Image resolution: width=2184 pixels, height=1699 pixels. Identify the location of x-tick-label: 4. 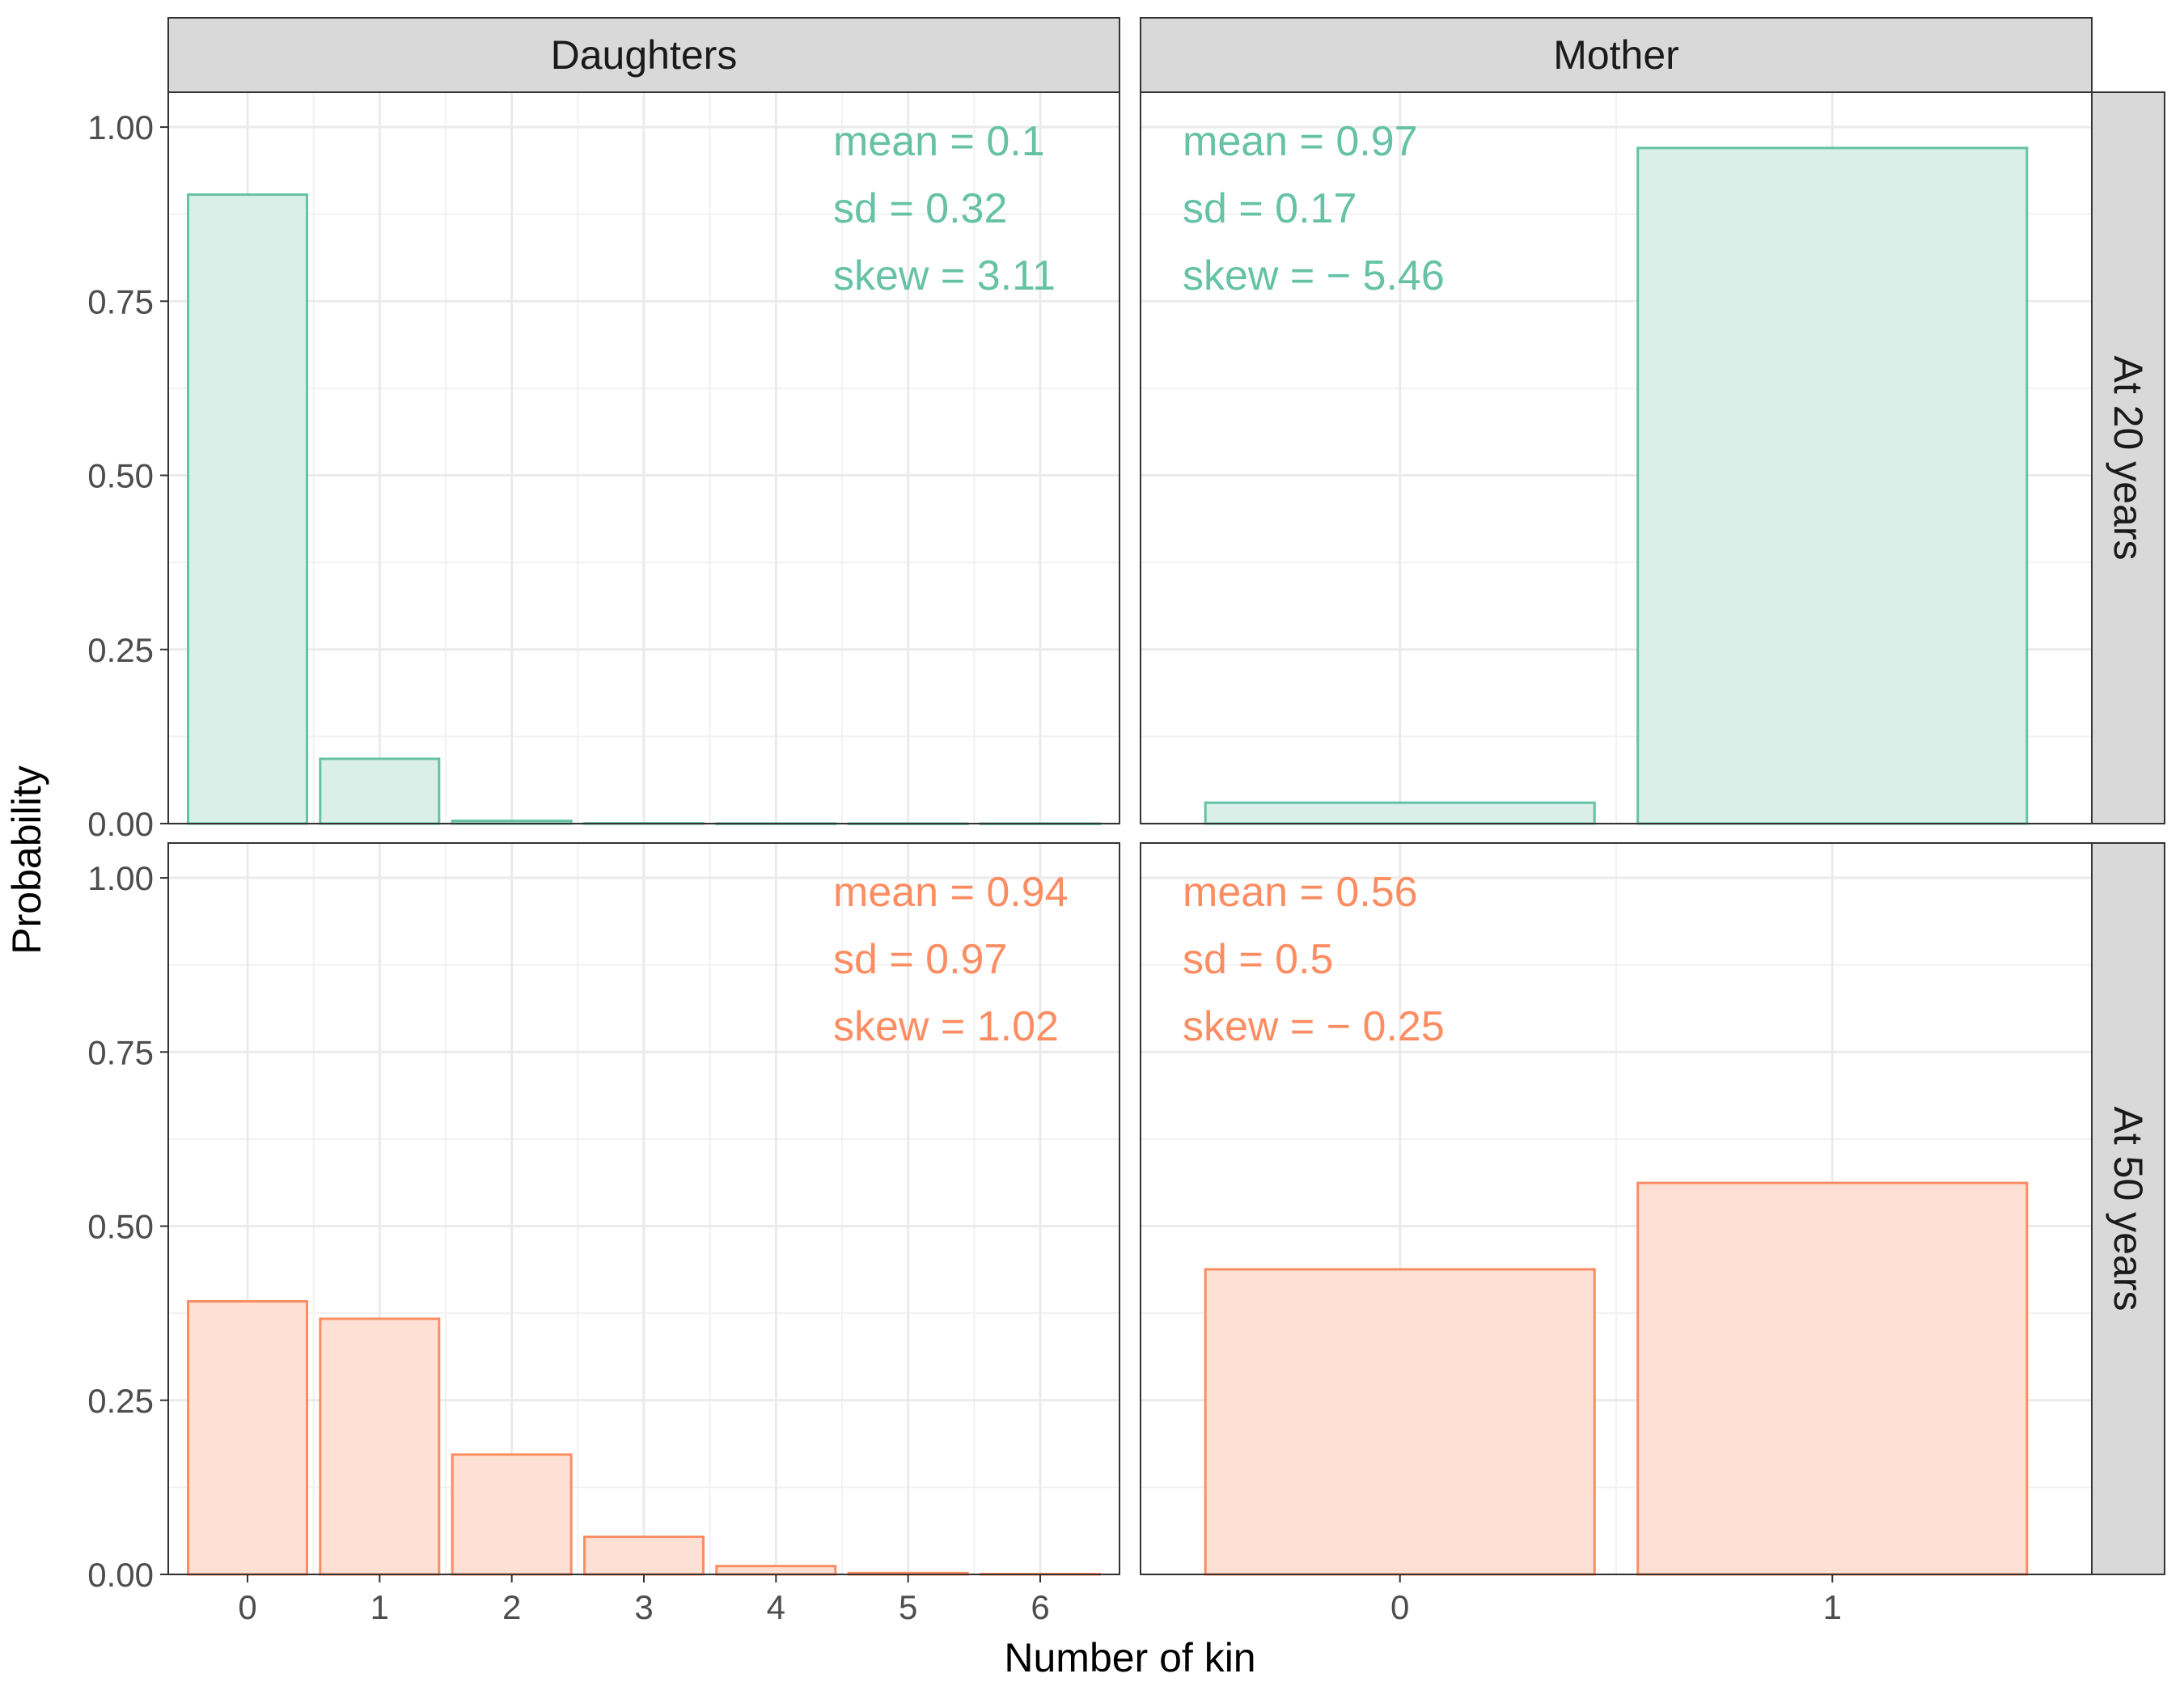
(776, 1607).